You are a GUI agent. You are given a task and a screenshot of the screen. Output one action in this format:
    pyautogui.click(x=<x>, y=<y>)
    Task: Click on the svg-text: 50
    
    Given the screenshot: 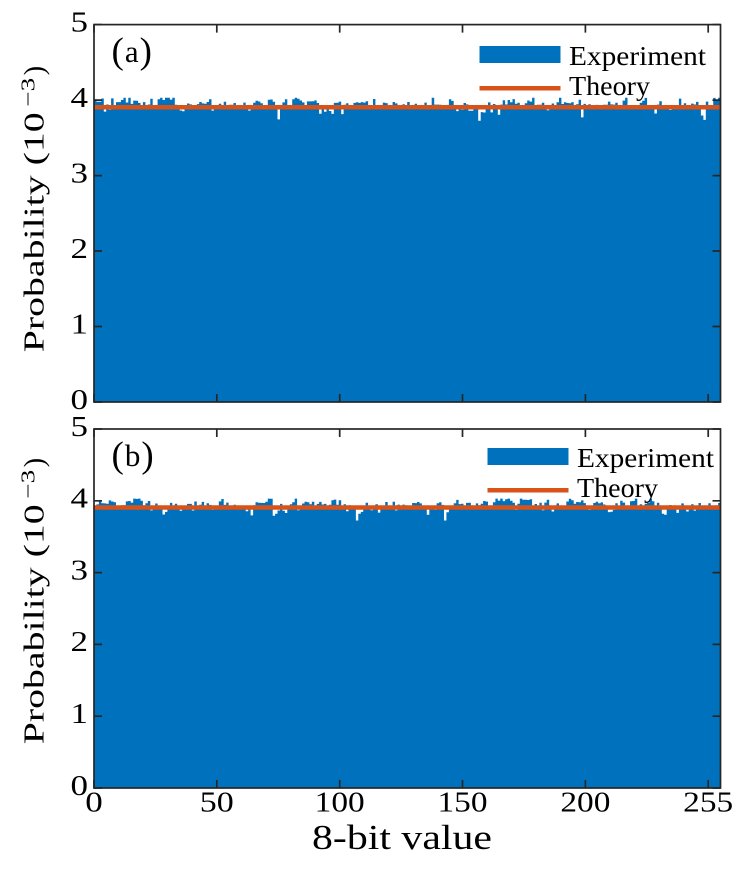 What is the action you would take?
    pyautogui.click(x=217, y=803)
    